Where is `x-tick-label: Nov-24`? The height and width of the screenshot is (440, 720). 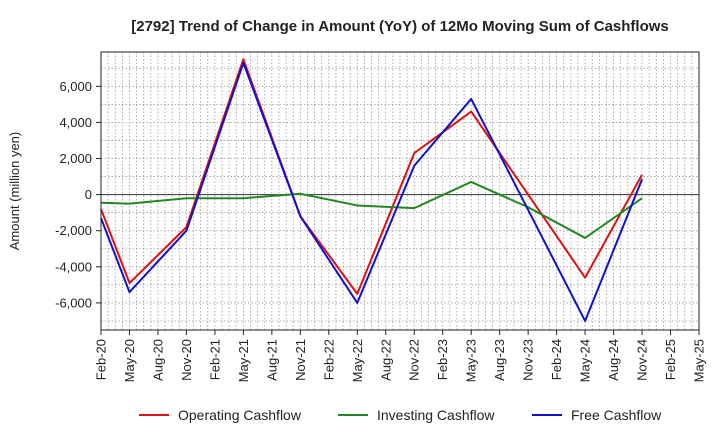
x-tick-label: Nov-24 is located at coordinates (642, 360).